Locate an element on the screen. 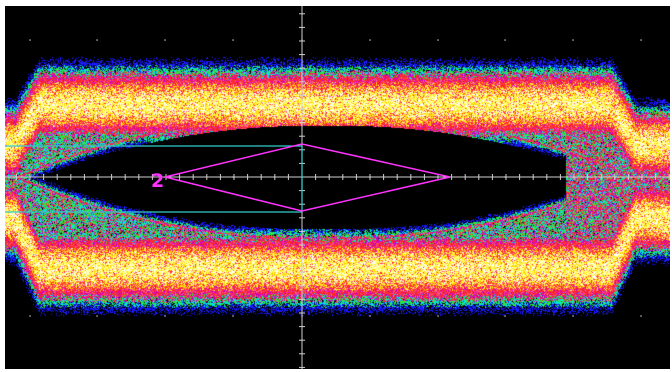 The width and height of the screenshot is (672, 372). mask-number-label: 2 is located at coordinates (157, 181).